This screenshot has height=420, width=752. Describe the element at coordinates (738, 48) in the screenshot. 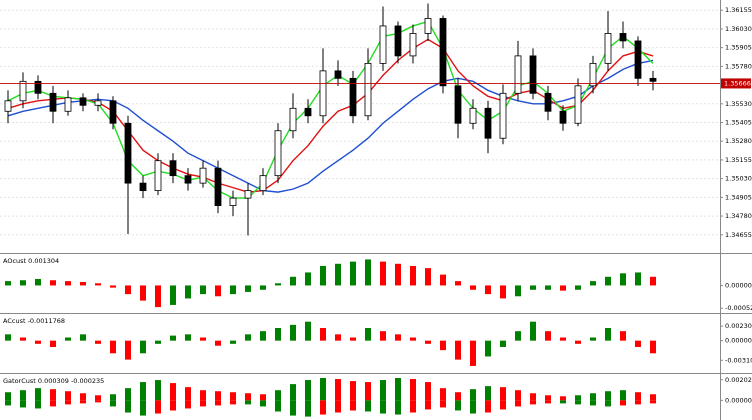

I see `y-tick-label: 1.35905` at that location.